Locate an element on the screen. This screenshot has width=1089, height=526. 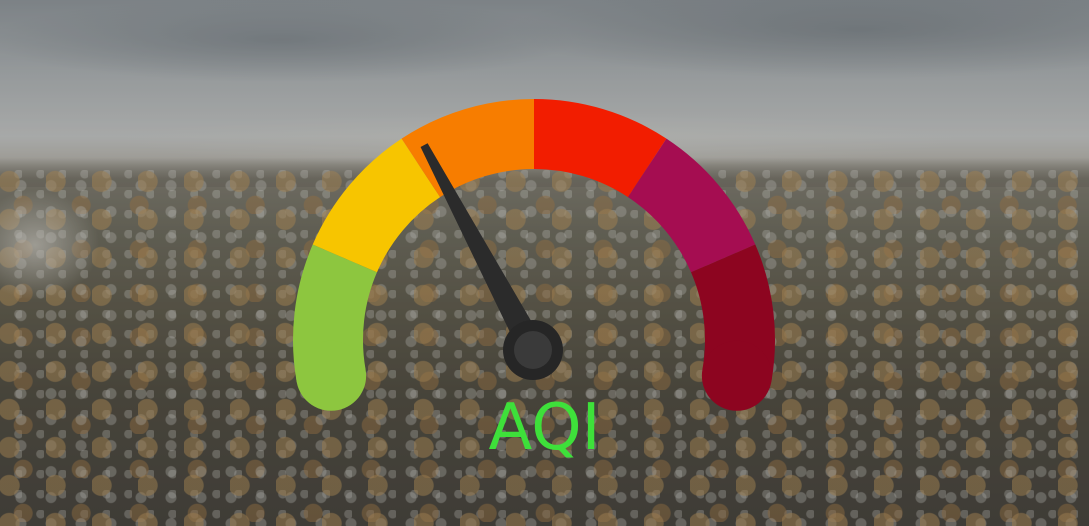
gauge-needle is located at coordinates (491, 261).